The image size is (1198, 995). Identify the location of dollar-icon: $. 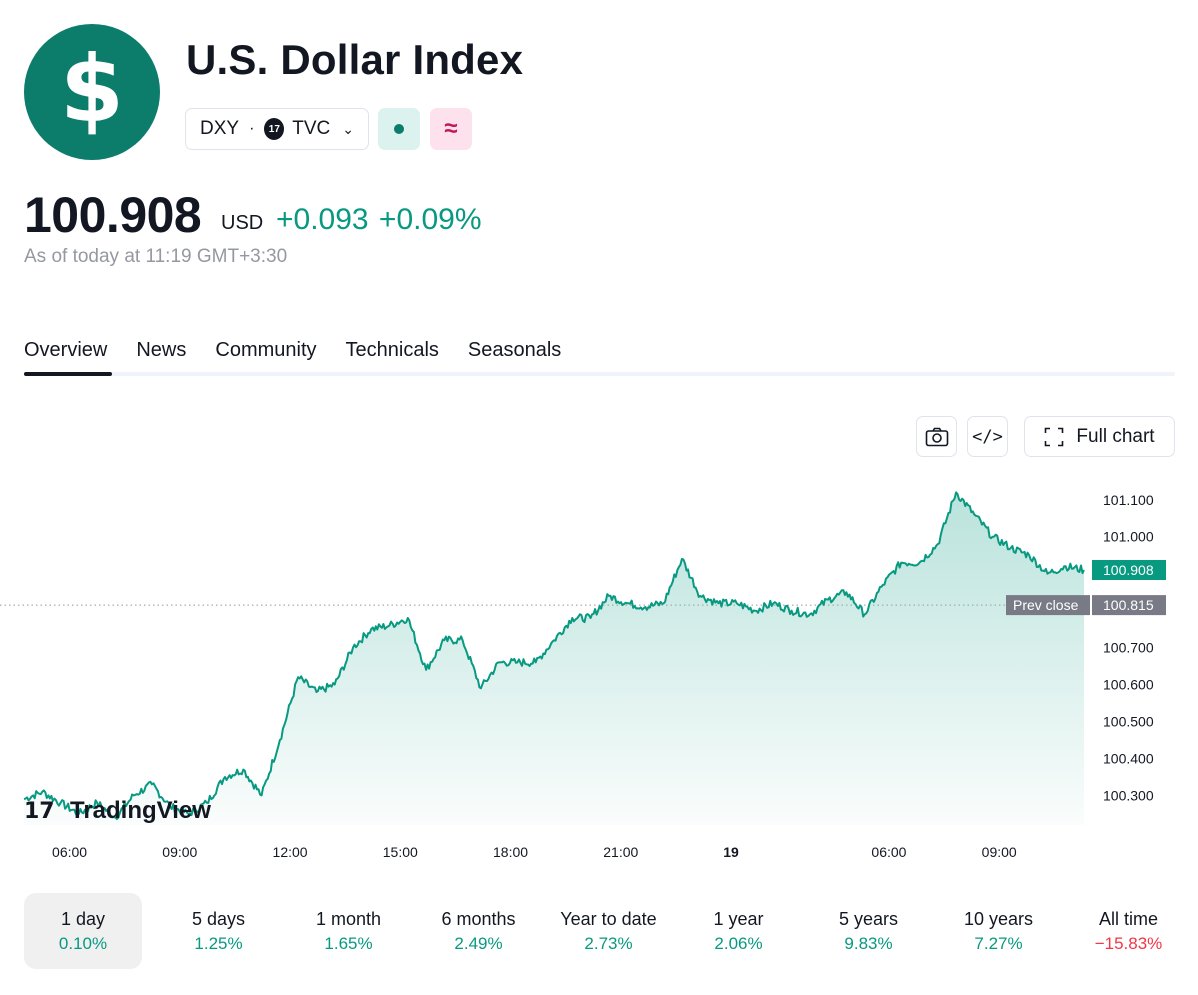
(91, 89).